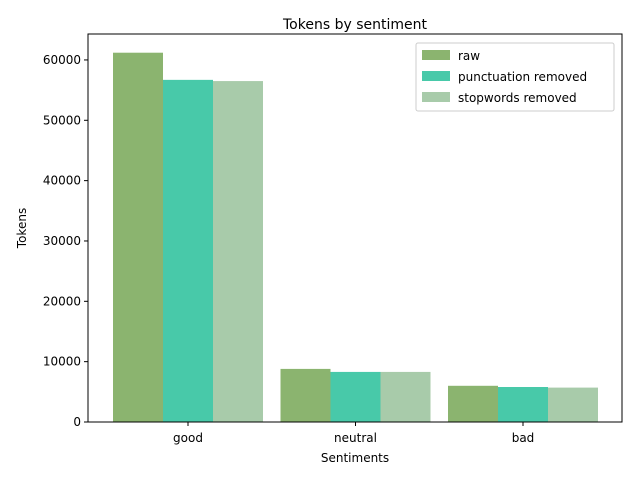 This screenshot has width=640, height=484. I want to click on bar-raw-bad, so click(473, 403).